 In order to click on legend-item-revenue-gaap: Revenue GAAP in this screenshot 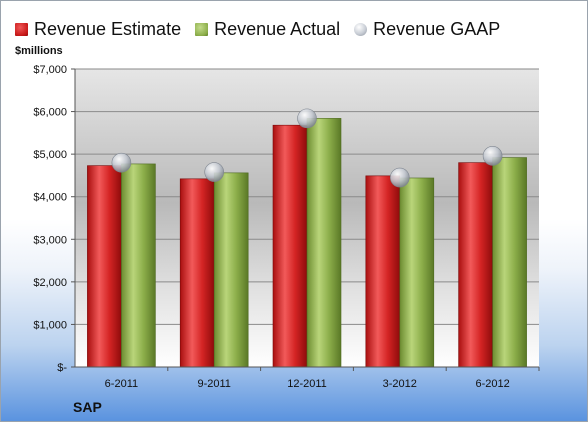, I will do `click(427, 29)`.